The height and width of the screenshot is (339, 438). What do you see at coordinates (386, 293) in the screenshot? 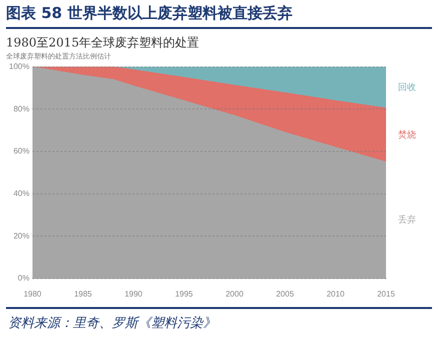
I see `x-tick-label: 2015` at bounding box center [386, 293].